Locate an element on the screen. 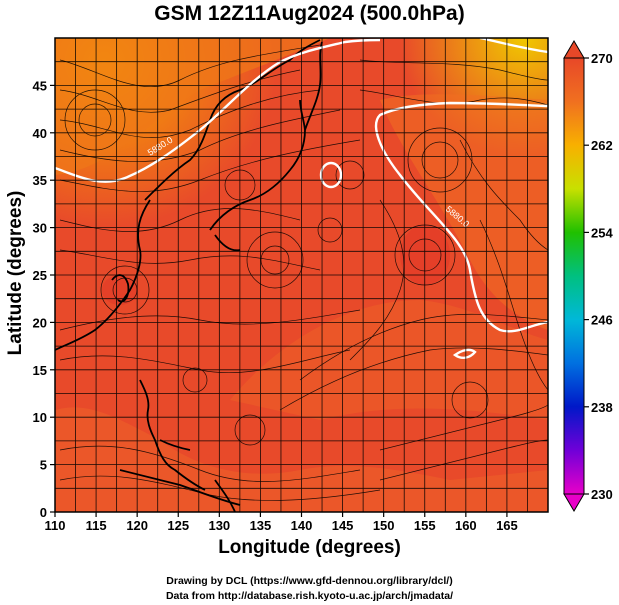 The height and width of the screenshot is (605, 619). colorbar: 230 238 246 254 262 270 is located at coordinates (588, 276).